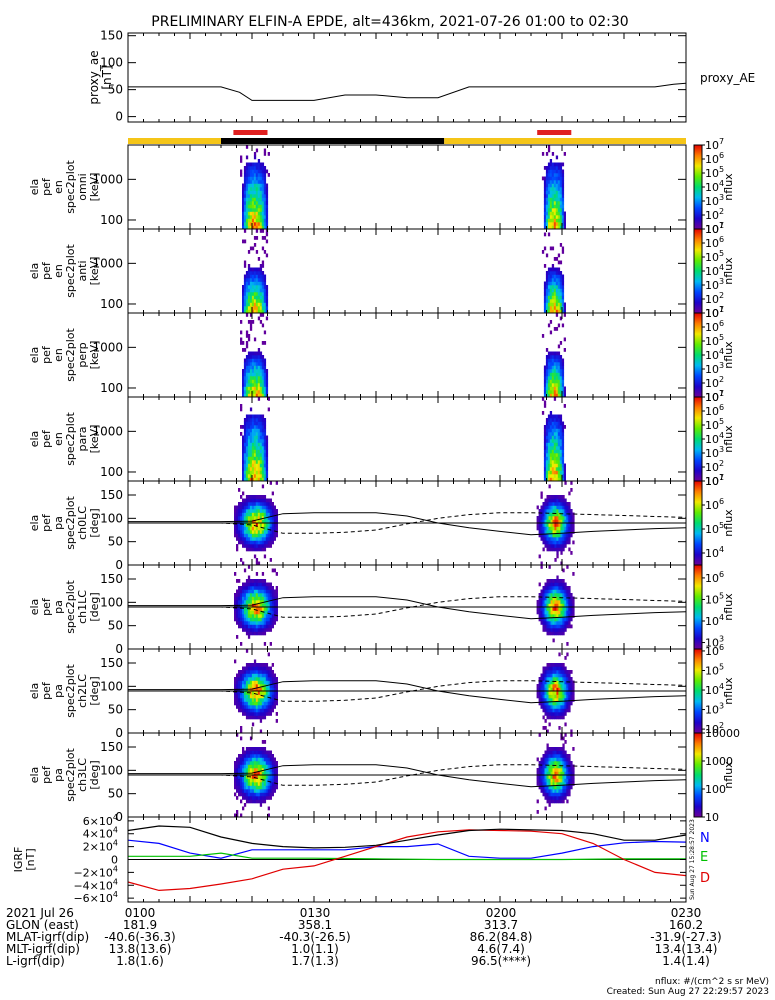  What do you see at coordinates (315, 925) in the screenshot?
I see `row-value: 358.1` at bounding box center [315, 925].